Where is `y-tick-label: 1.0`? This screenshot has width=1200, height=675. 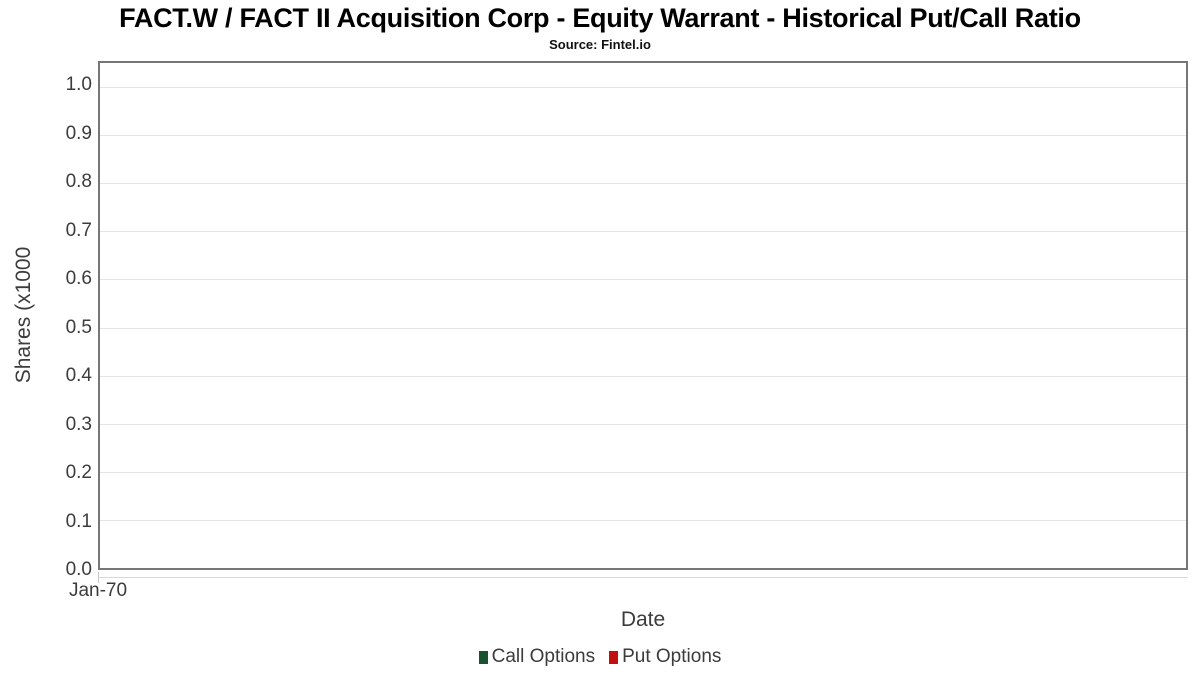
y-tick-label: 1.0 is located at coordinates (78, 85).